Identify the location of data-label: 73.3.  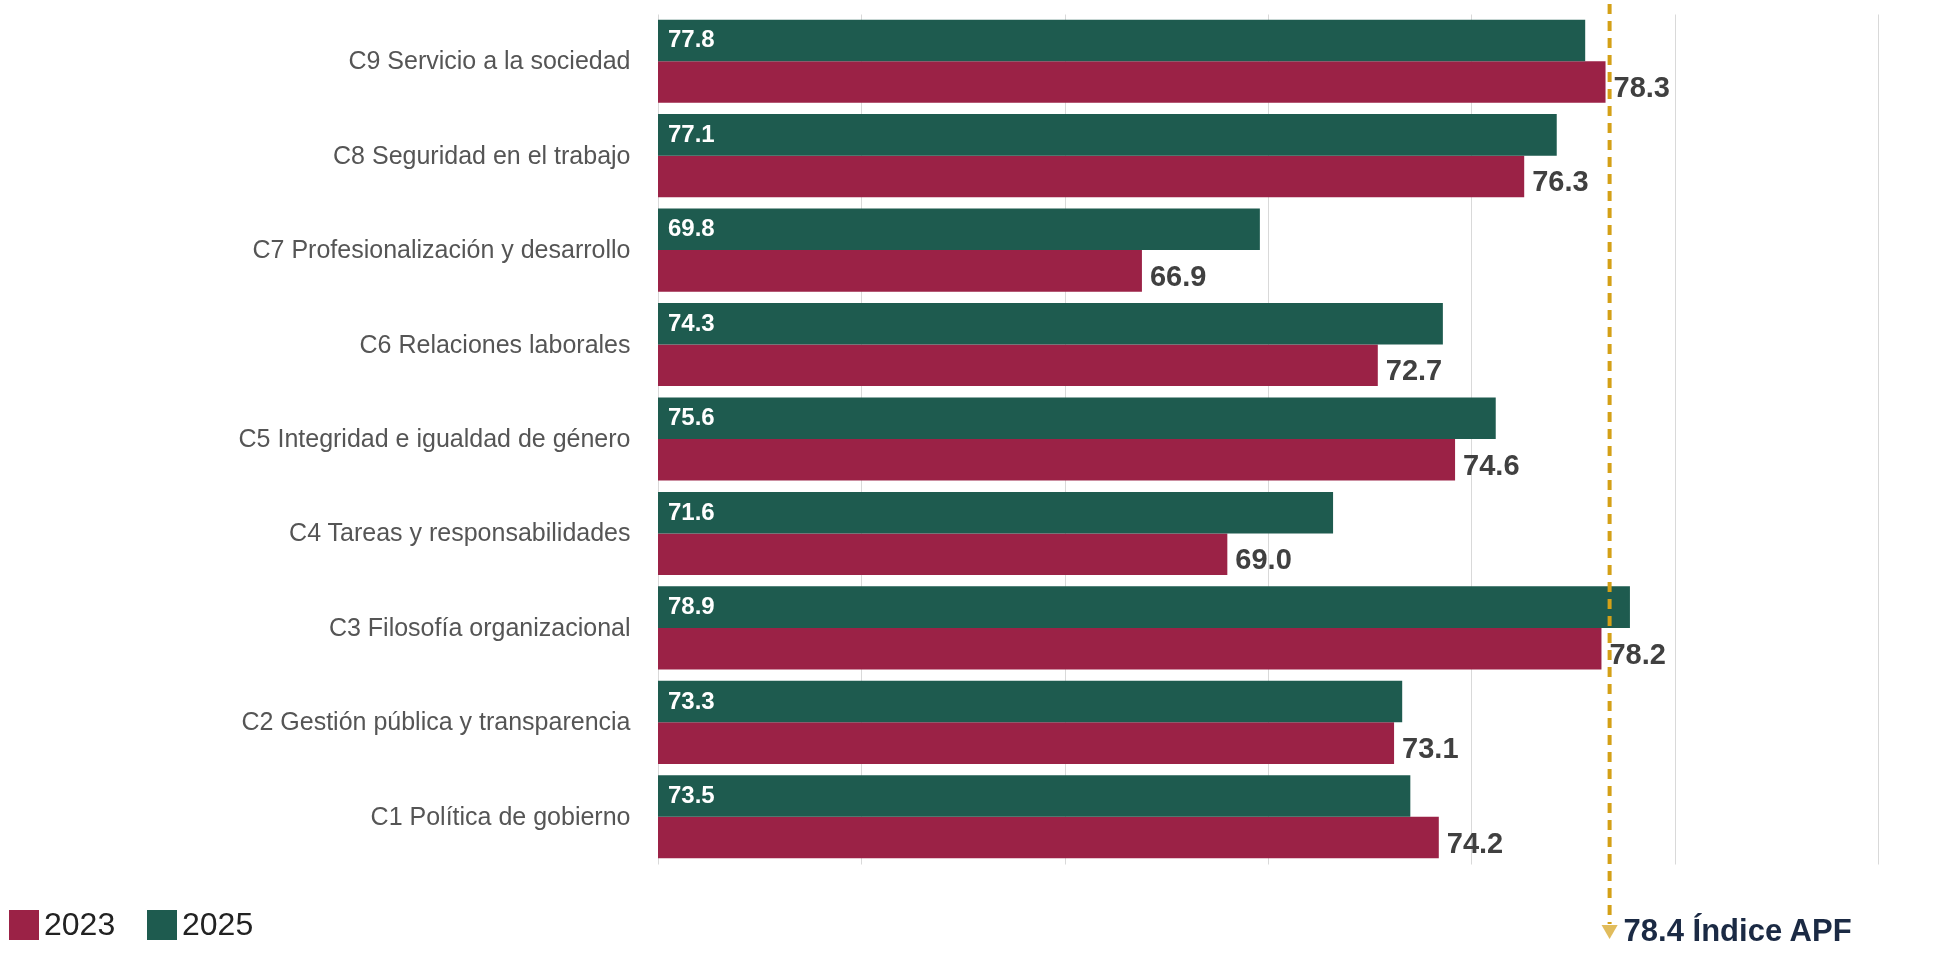
(691, 700).